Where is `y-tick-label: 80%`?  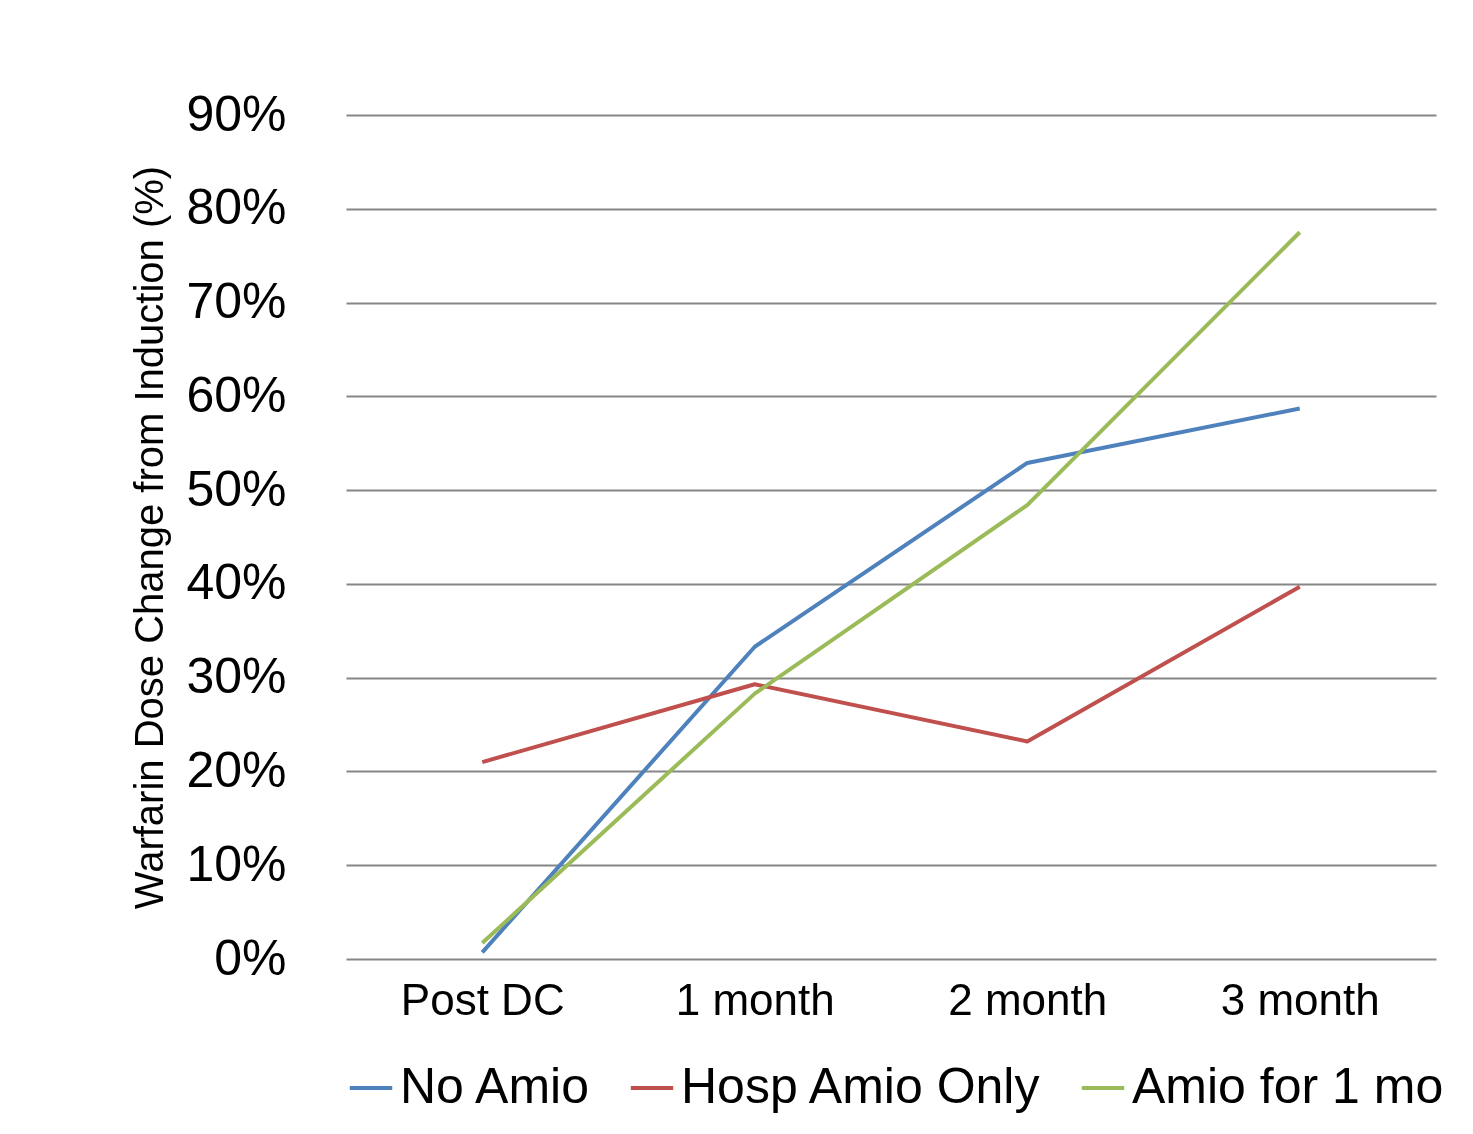
y-tick-label: 80% is located at coordinates (236, 207).